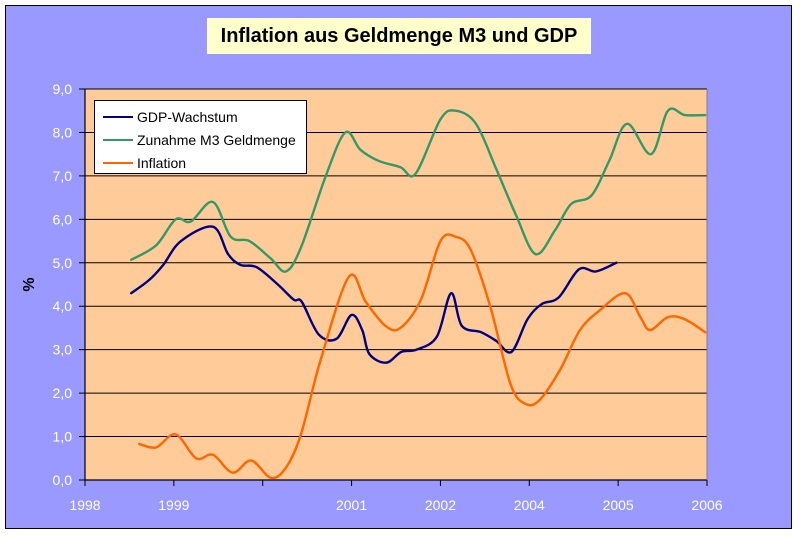 This screenshot has width=800, height=536. I want to click on legend-item-inflation: Inflation, so click(200, 162).